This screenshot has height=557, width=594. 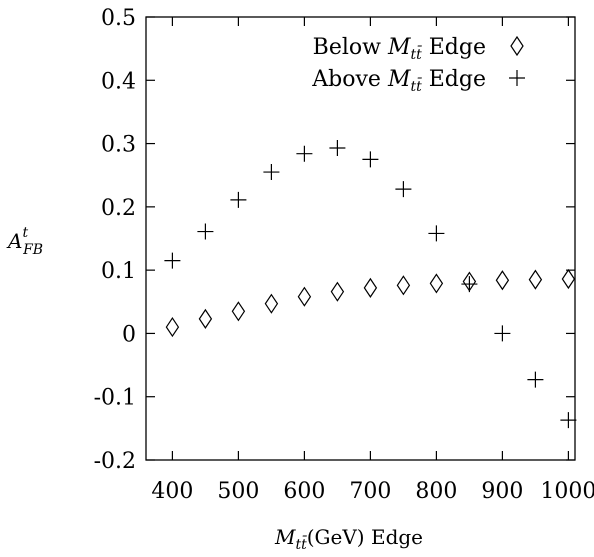 I want to click on series-diamond, so click(x=370, y=303).